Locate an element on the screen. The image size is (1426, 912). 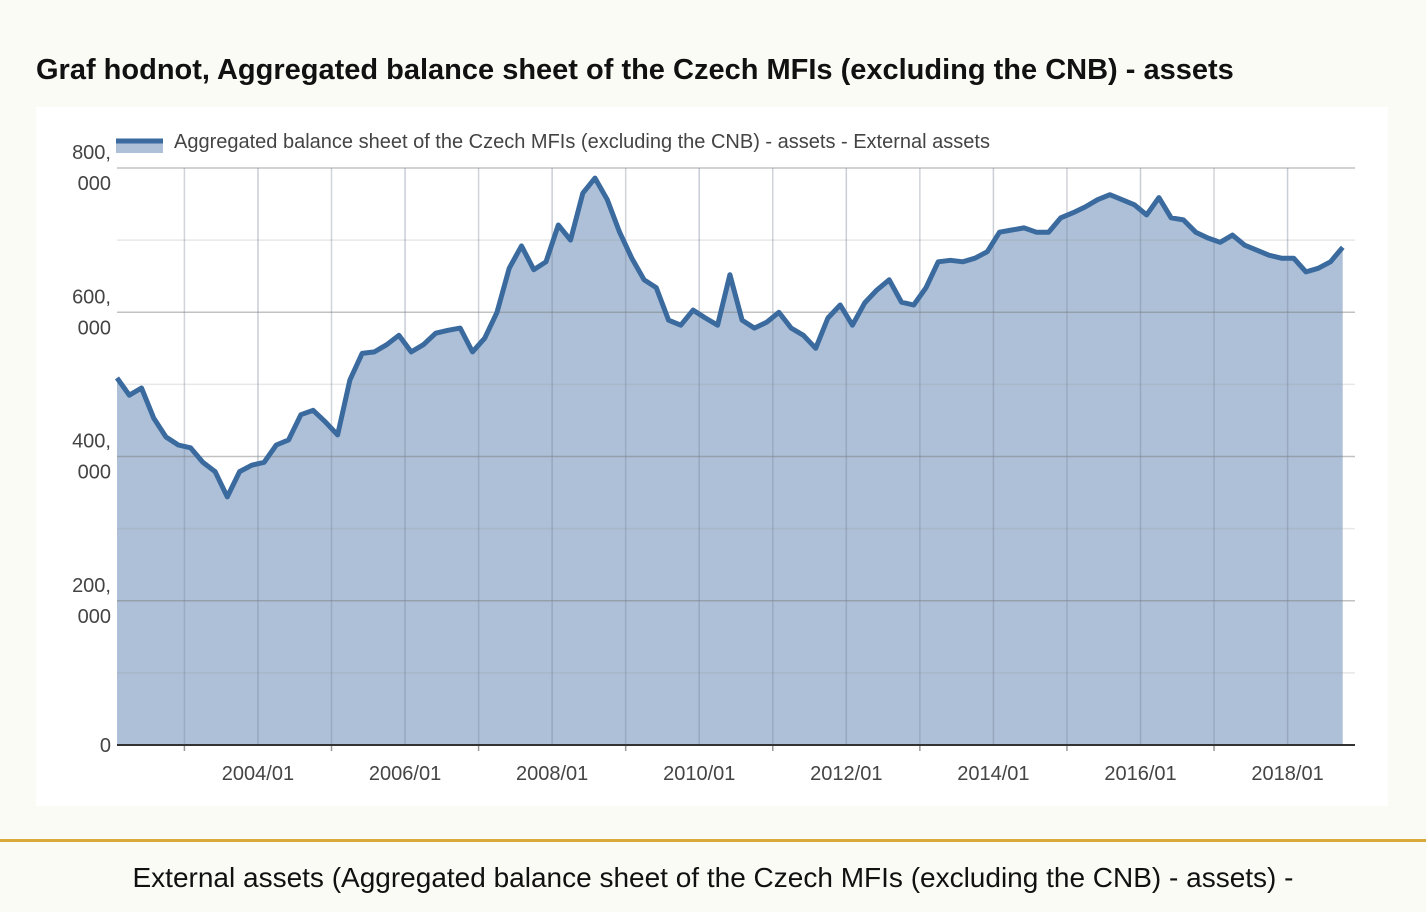
divider is located at coordinates (713, 840).